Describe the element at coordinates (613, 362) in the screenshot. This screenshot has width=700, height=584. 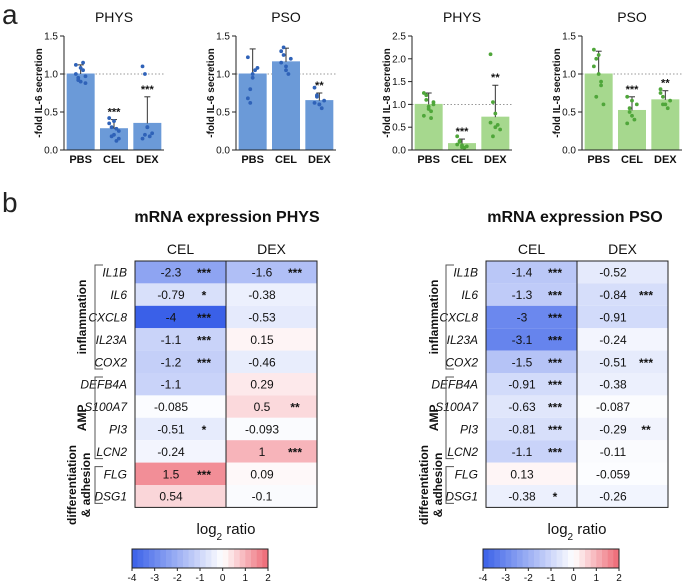
I see `cell-value: -0.51` at that location.